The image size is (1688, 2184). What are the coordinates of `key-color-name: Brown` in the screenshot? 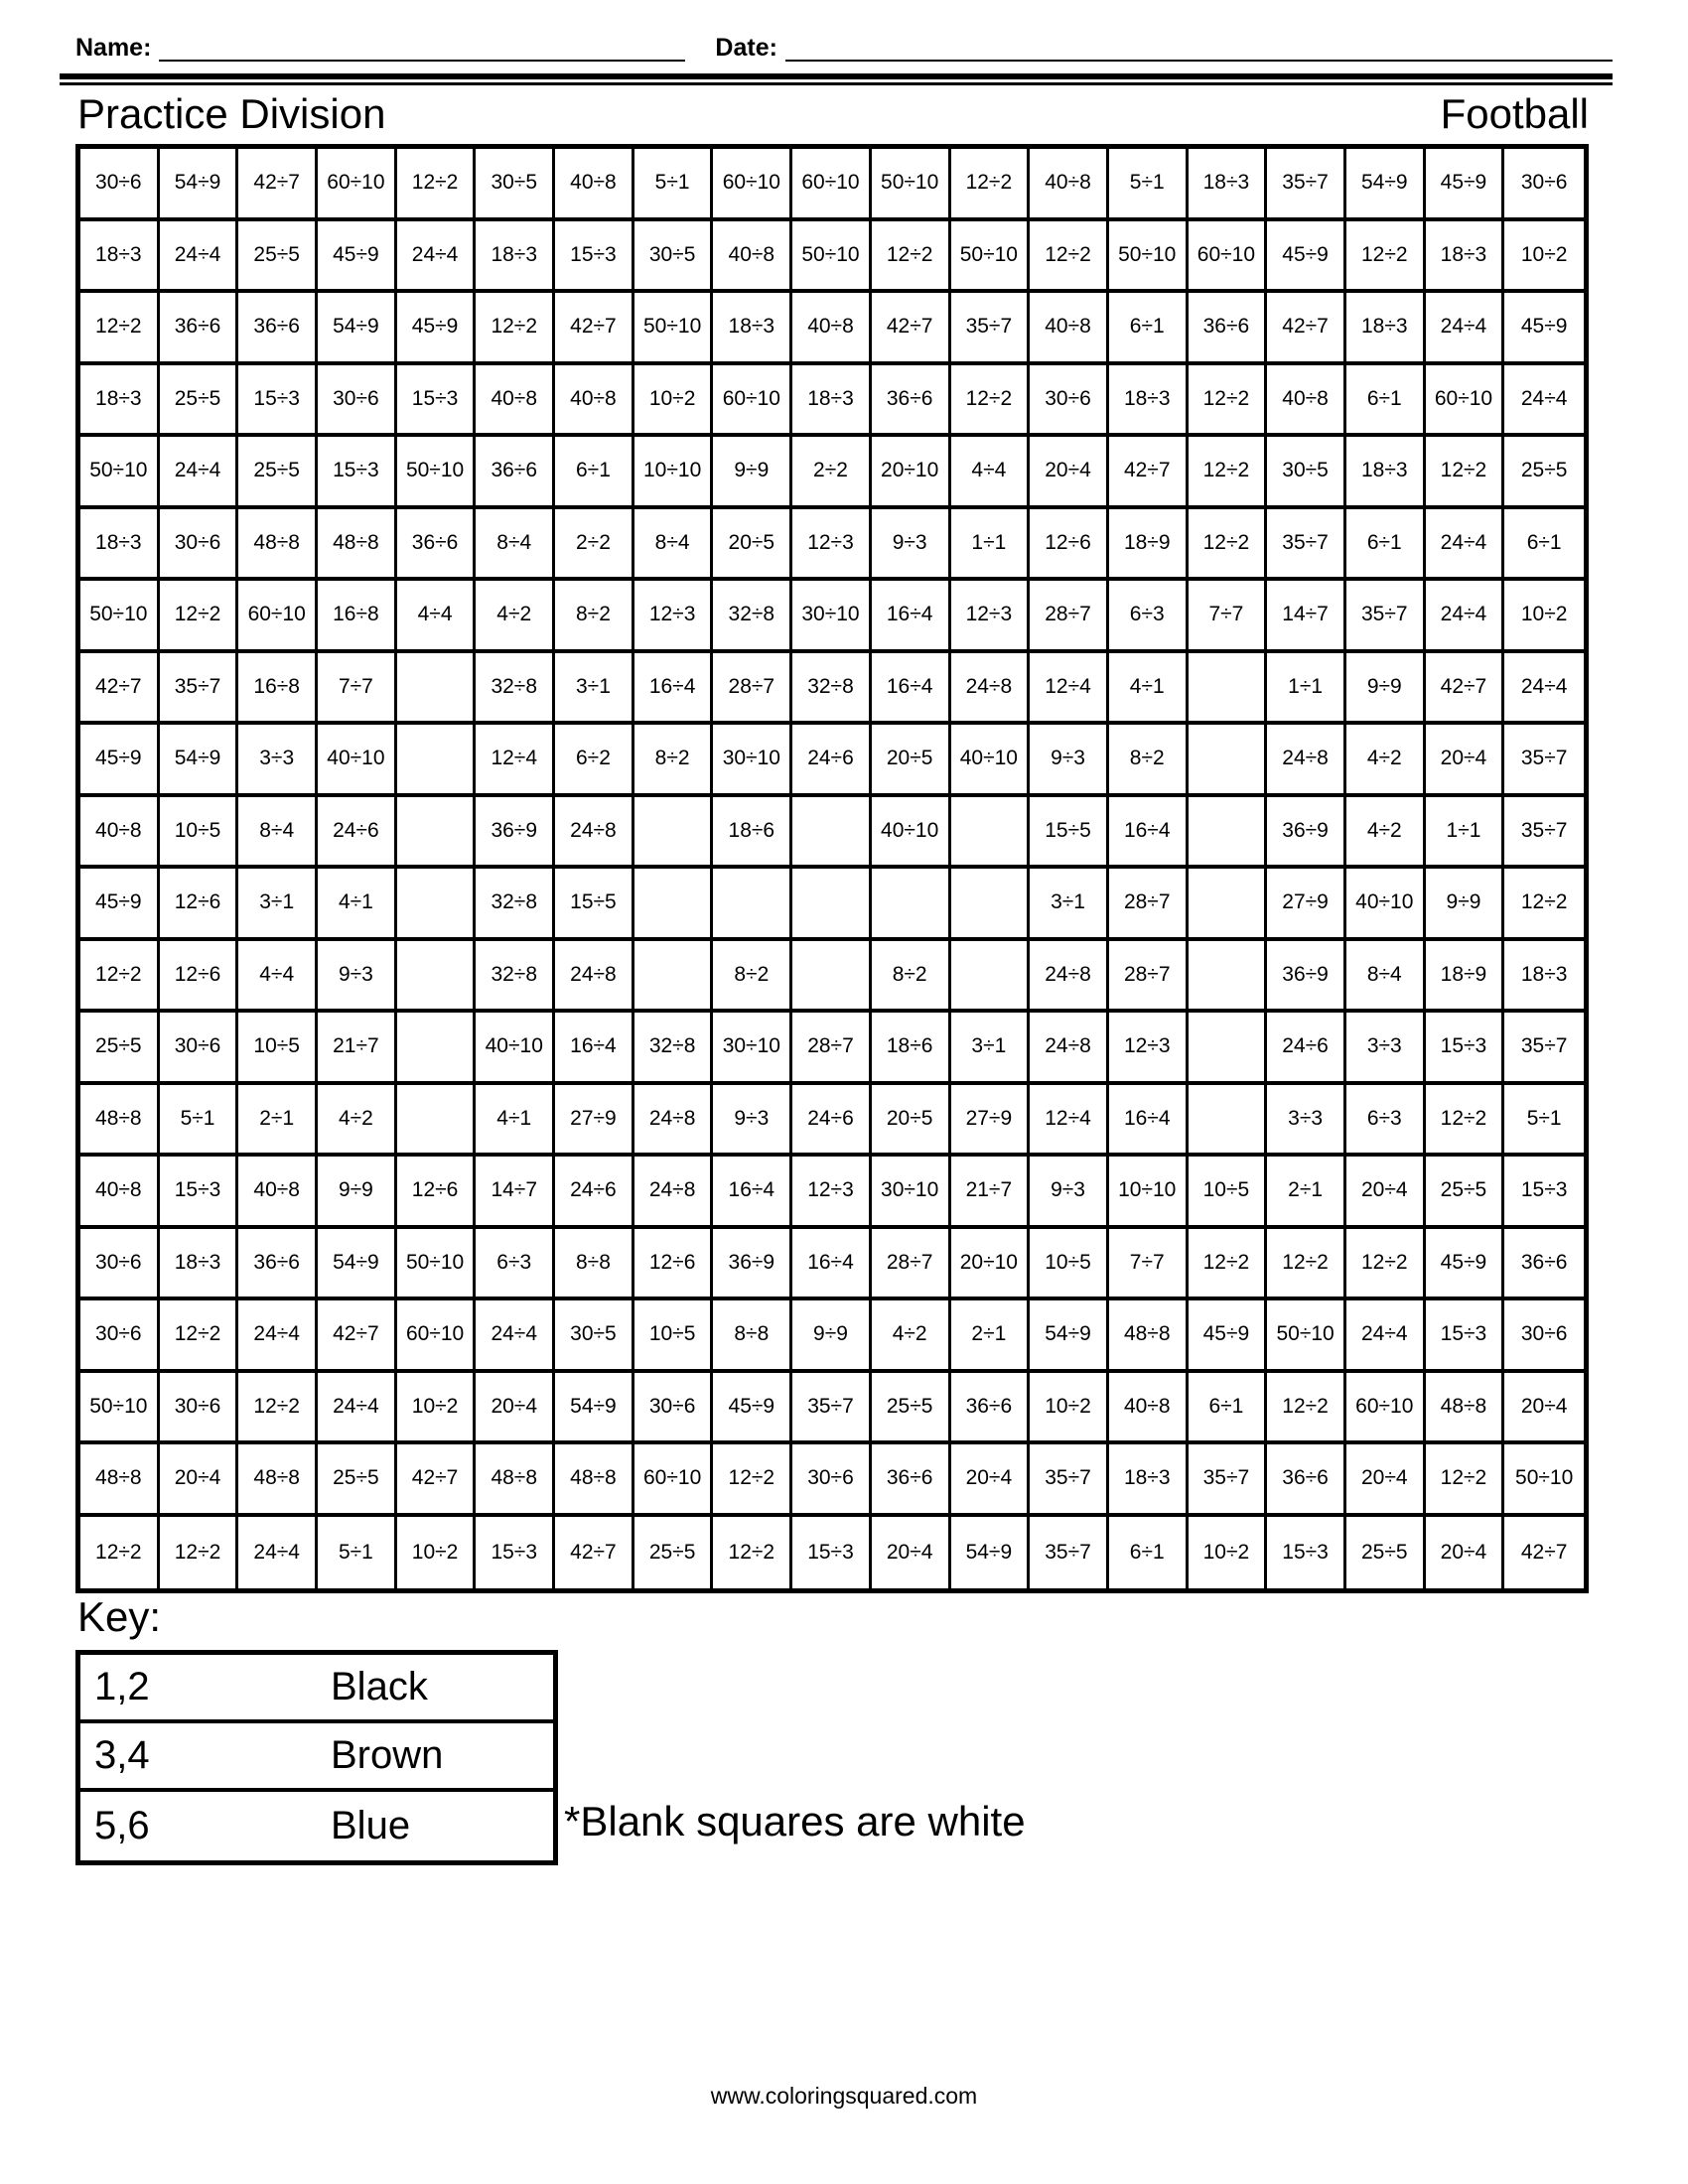 It's located at (387, 1755).